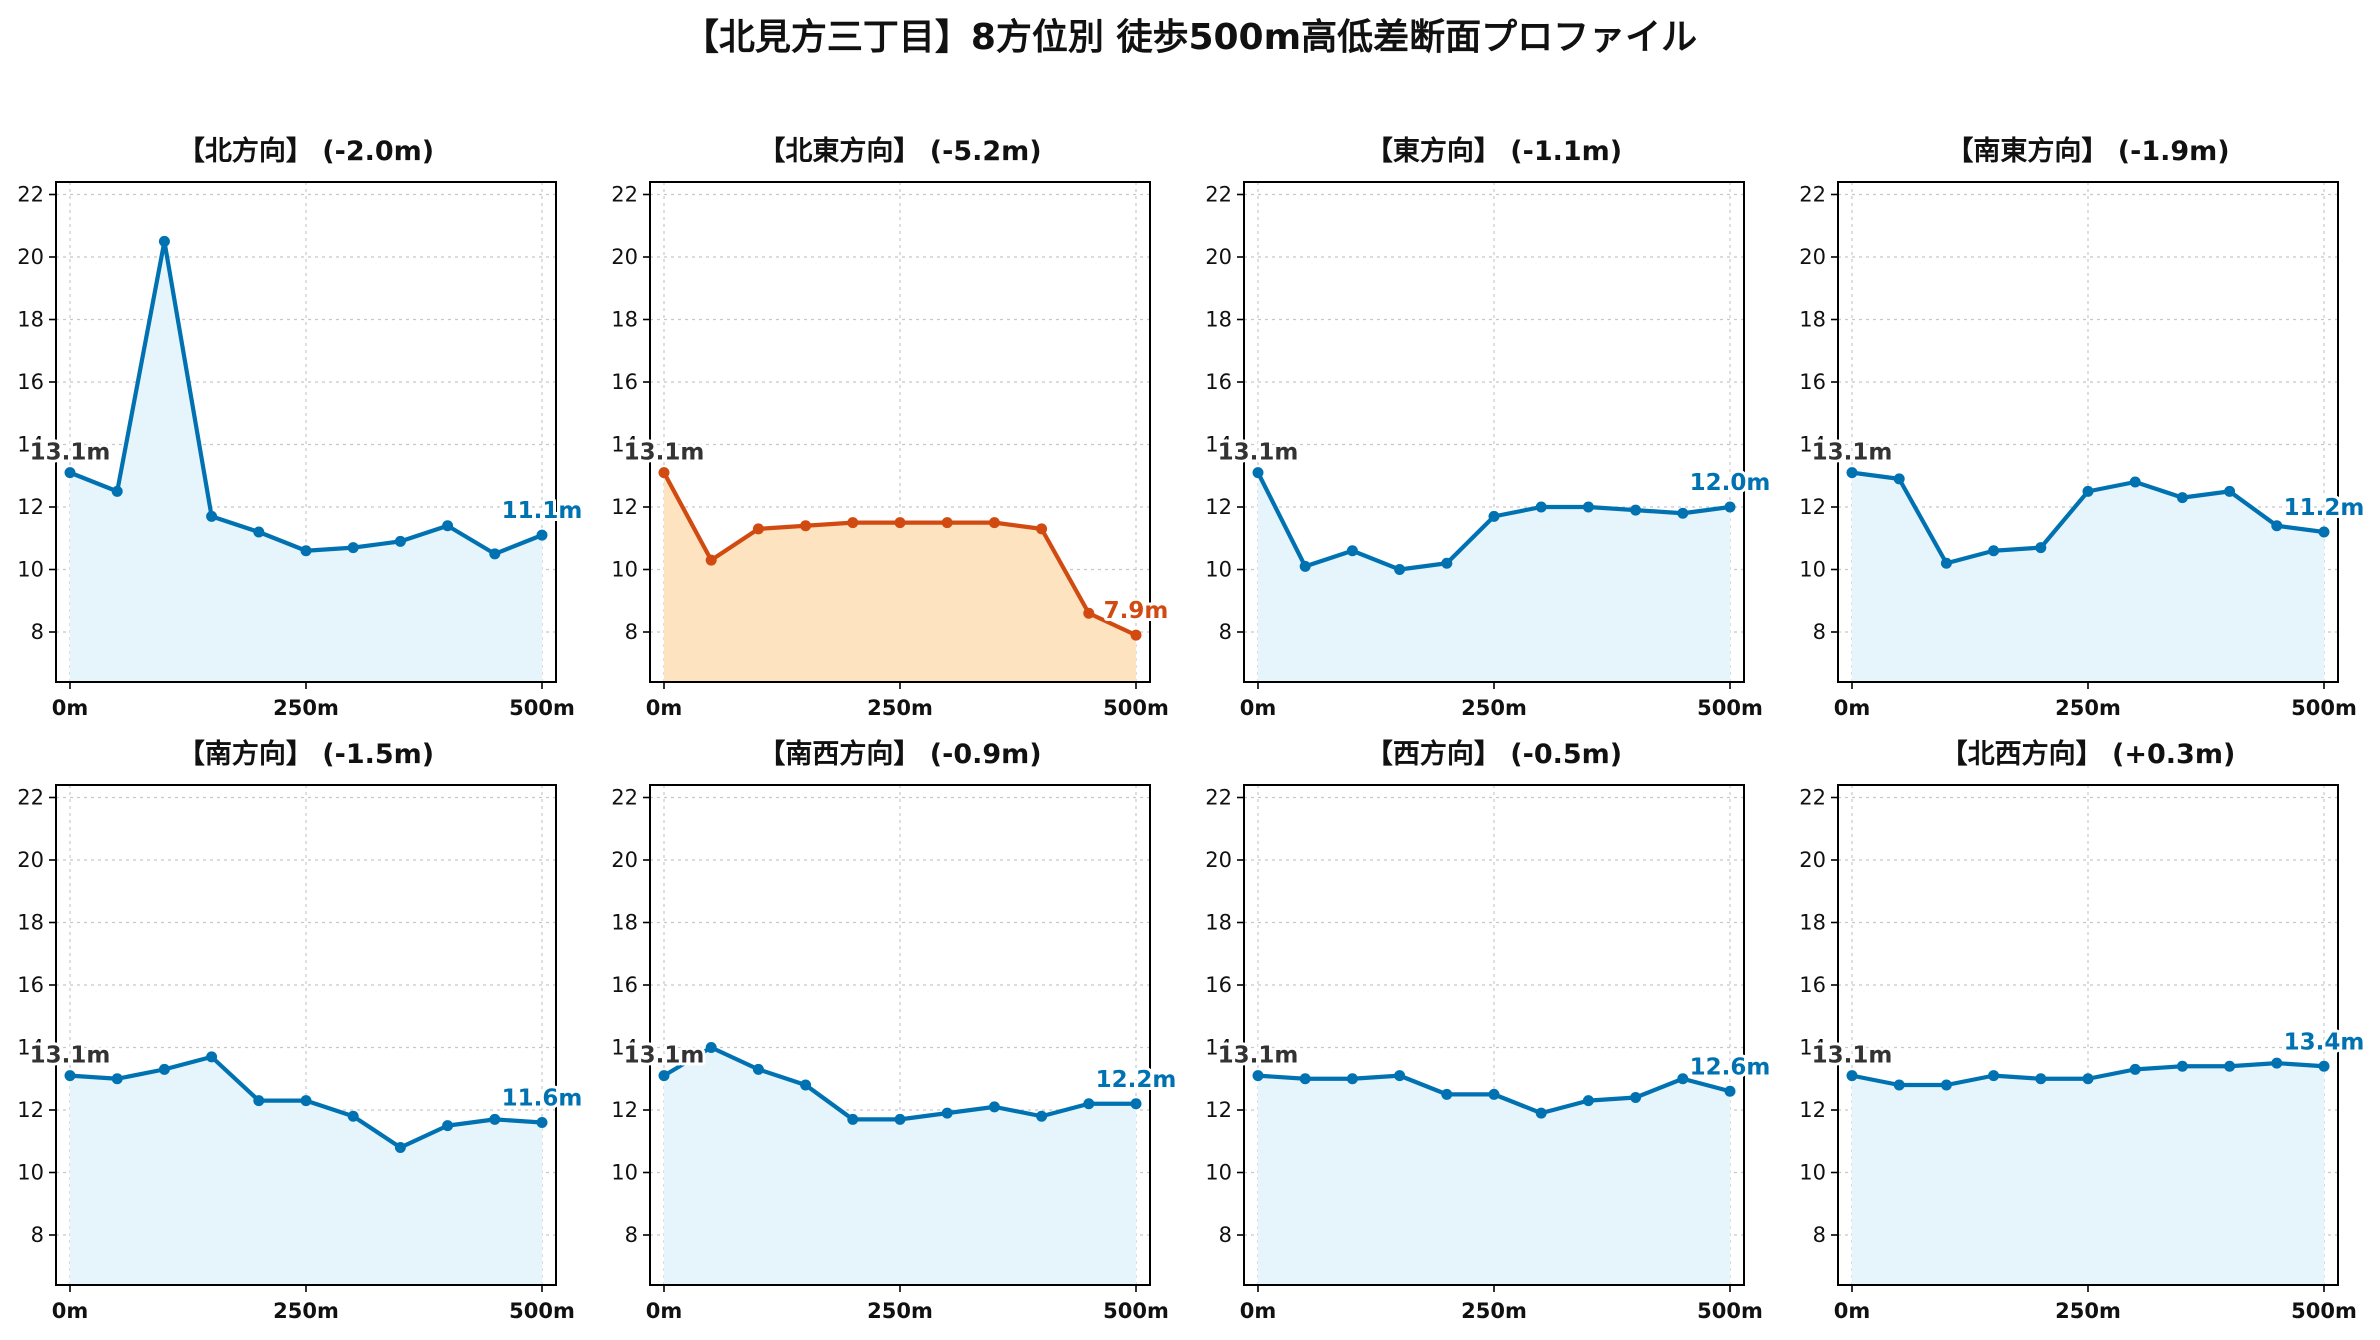  I want to click on end-value-label: 12.0m, so click(1730, 483).